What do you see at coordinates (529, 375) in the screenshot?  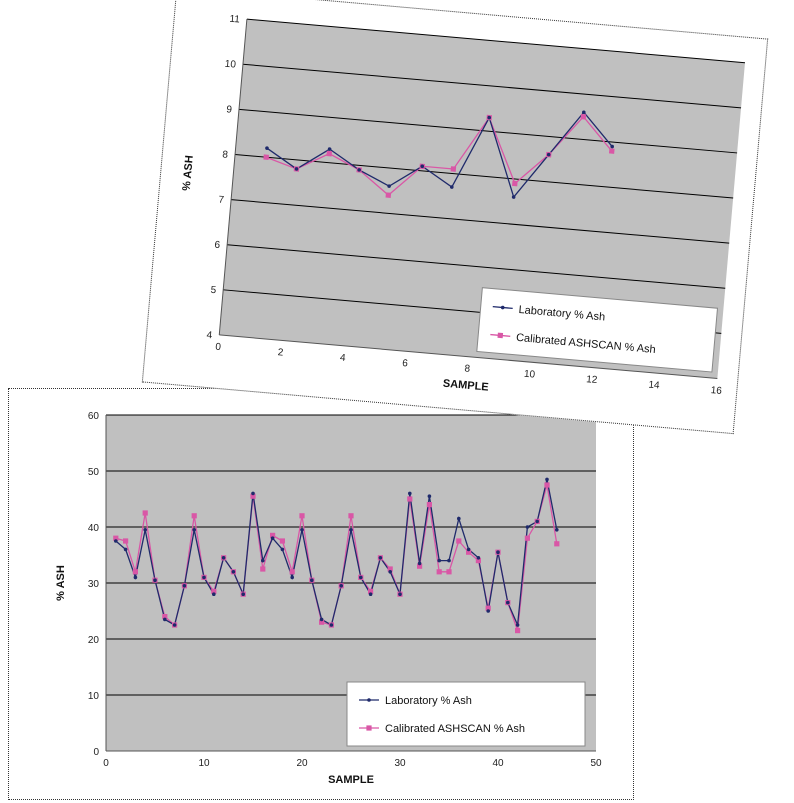 I see `top-x-tick-label: 10` at bounding box center [529, 375].